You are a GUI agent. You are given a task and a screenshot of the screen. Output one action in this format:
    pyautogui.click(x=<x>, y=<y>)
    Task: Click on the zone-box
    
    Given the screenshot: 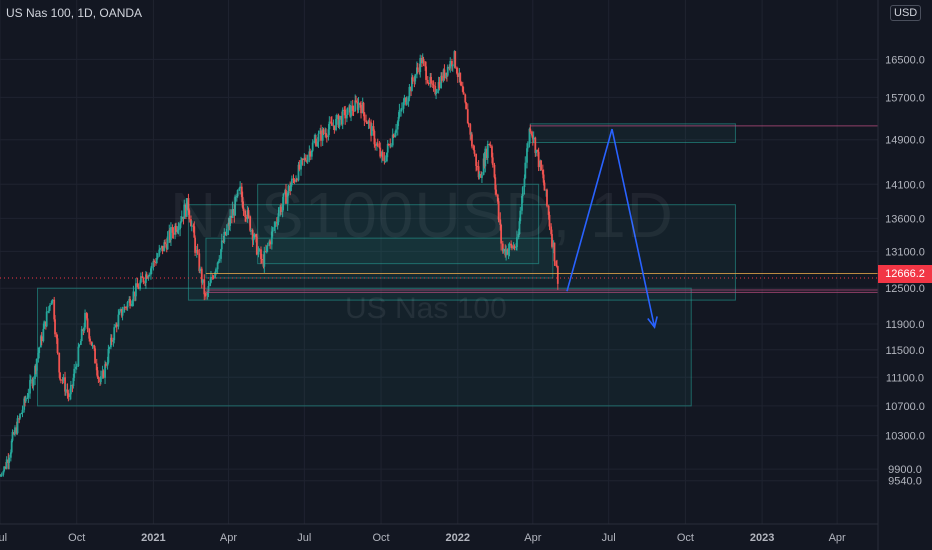 What is the action you would take?
    pyautogui.click(x=398, y=224)
    